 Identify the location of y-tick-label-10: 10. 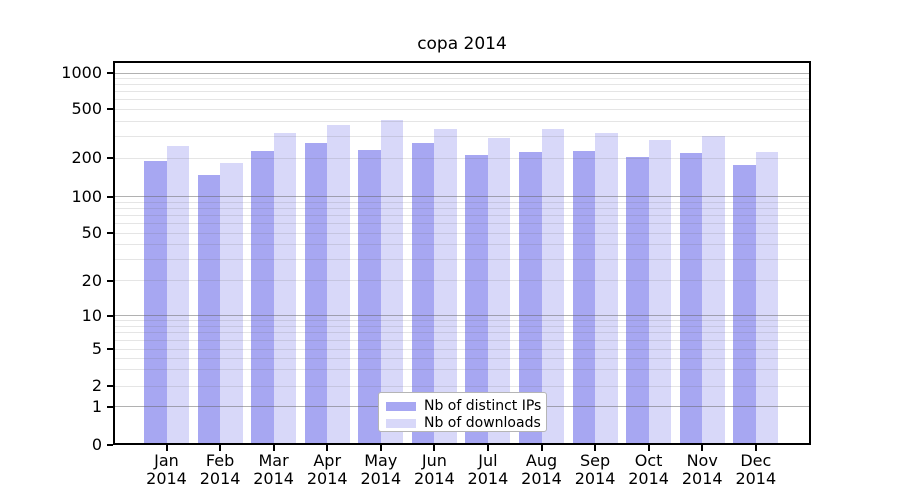
(91, 315).